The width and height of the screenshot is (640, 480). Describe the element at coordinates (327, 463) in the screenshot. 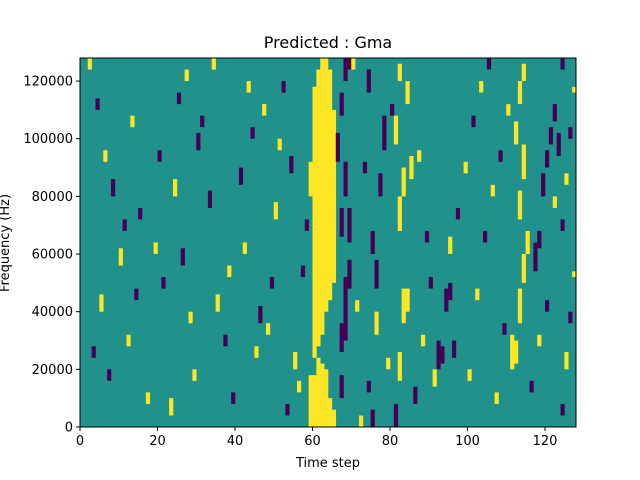

I see `x-axis-label: Time step` at that location.